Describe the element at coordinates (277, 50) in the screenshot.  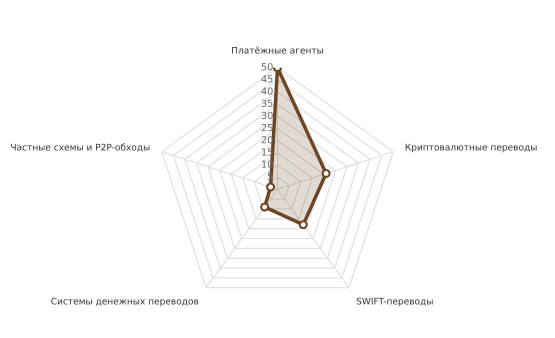
I see `spoke-label: Платёжные агенты` at that location.